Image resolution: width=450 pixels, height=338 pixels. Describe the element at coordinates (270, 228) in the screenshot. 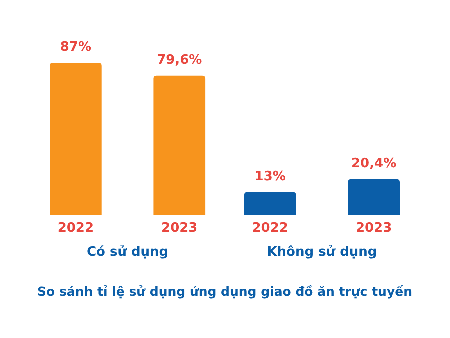

I see `text: 2022` at that location.